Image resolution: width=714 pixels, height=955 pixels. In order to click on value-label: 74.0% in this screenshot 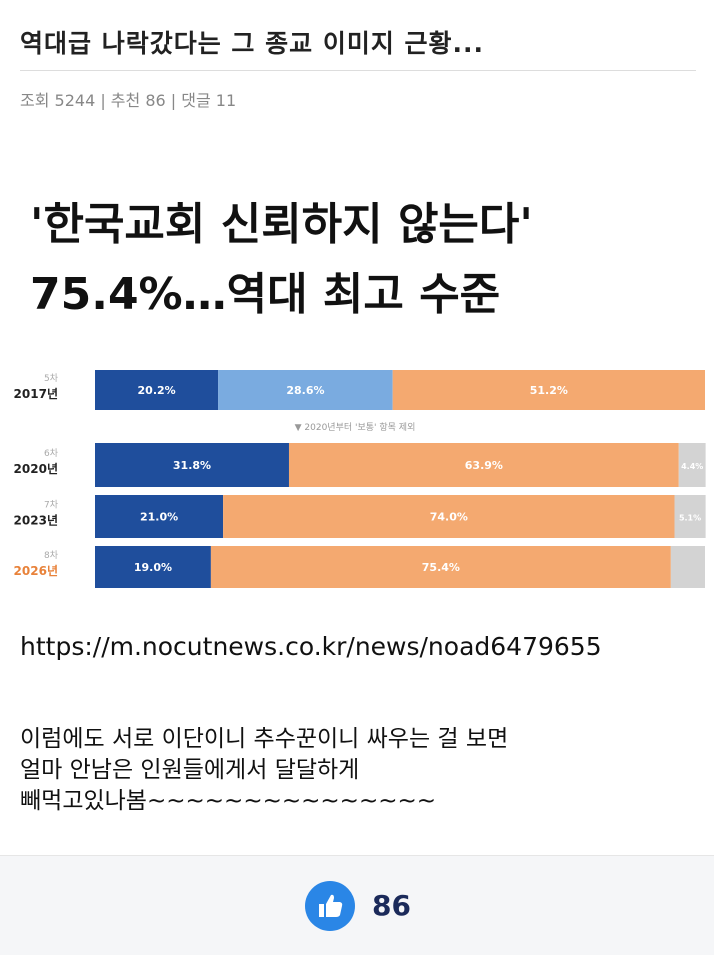, I will do `click(449, 517)`.